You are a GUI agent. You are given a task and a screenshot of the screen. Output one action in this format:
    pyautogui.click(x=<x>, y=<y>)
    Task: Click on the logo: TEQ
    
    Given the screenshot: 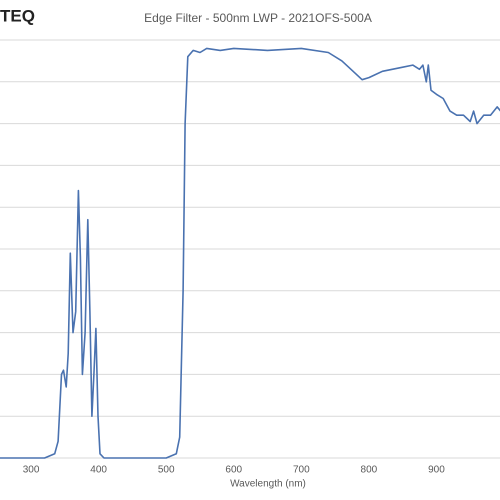 What is the action you would take?
    pyautogui.click(x=17, y=15)
    